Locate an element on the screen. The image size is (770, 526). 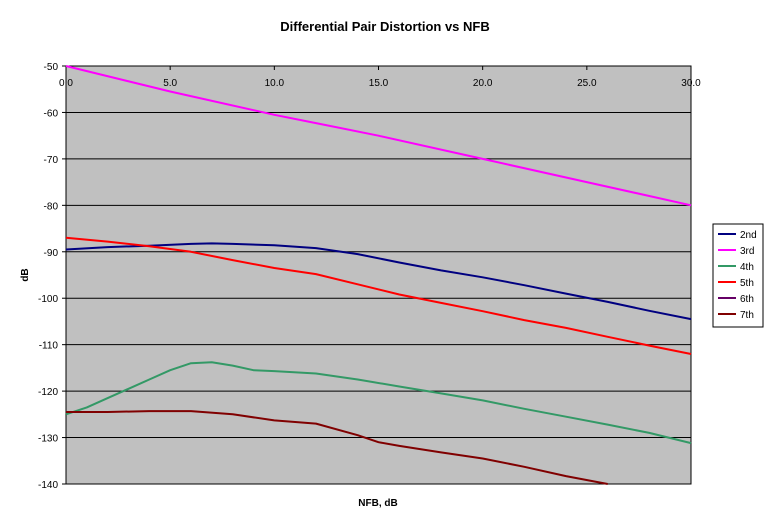
y-tick-label: -140 is located at coordinates (48, 485).